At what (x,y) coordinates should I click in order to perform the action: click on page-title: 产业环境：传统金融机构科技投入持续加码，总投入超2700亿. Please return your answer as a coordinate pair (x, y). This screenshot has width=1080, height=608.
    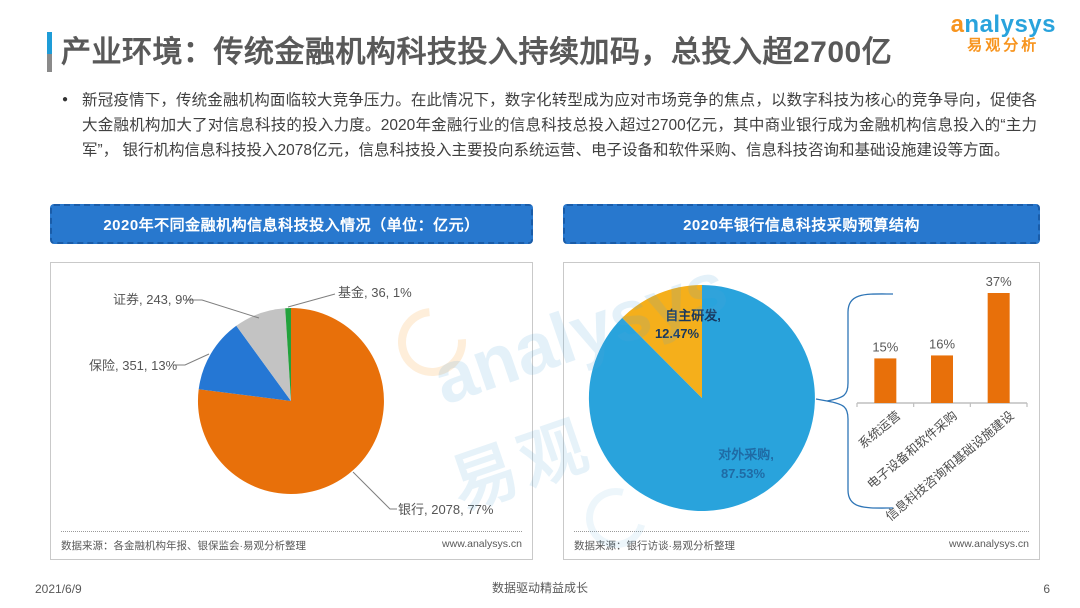
    Looking at the image, I should click on (477, 52).